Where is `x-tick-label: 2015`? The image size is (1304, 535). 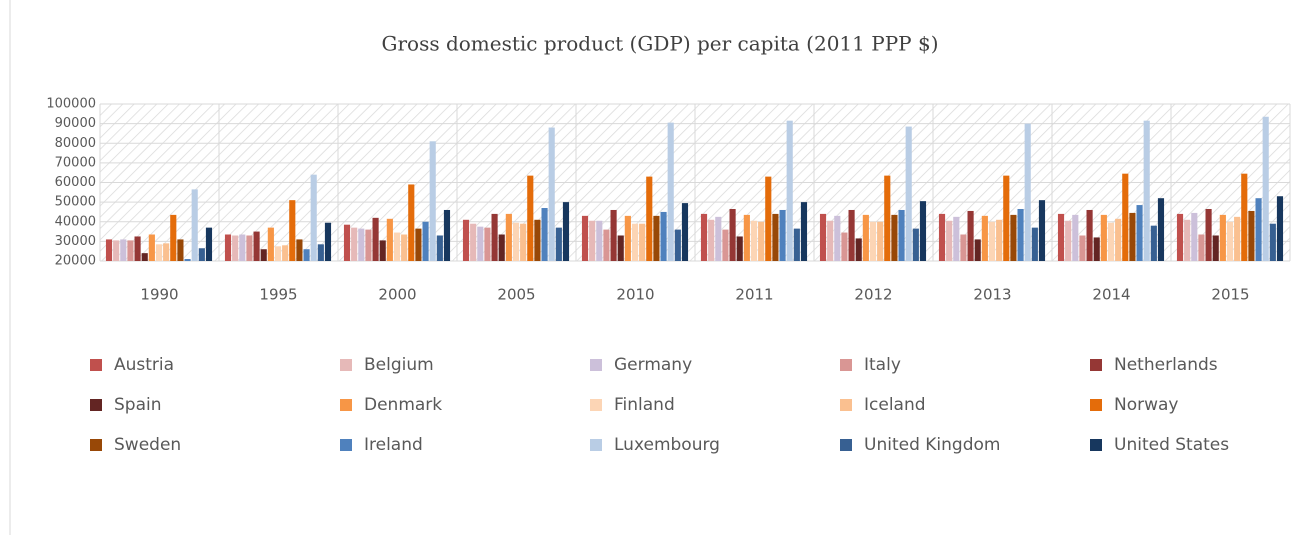 x-tick-label: 2015 is located at coordinates (1230, 295).